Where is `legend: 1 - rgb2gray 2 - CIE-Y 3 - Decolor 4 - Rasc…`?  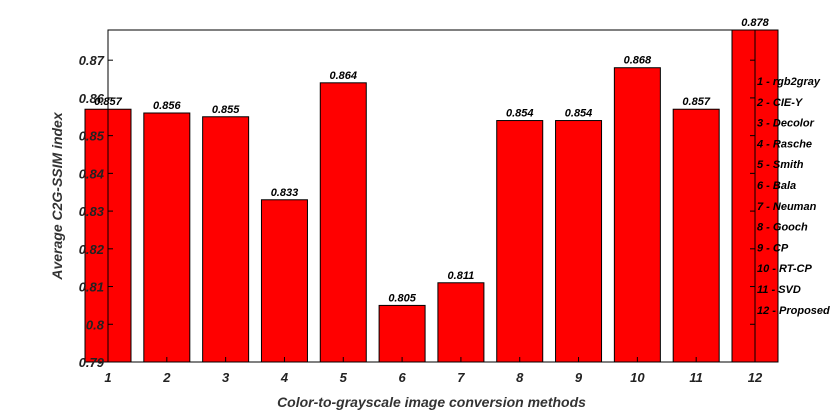 legend: 1 - rgb2gray 2 - CIE-Y 3 - Decolor 4 - Rasc… is located at coordinates (793, 196).